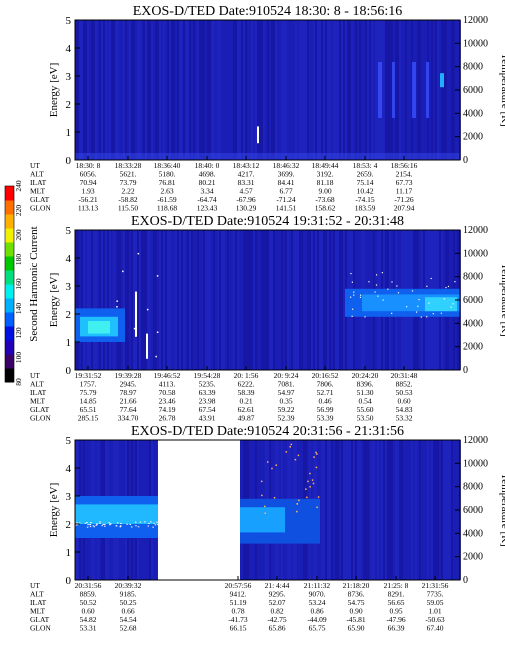 The height and width of the screenshot is (649, 505). What do you see at coordinates (502, 299) in the screenshot?
I see `y2-axis-label: Temperature [K]` at bounding box center [502, 299].